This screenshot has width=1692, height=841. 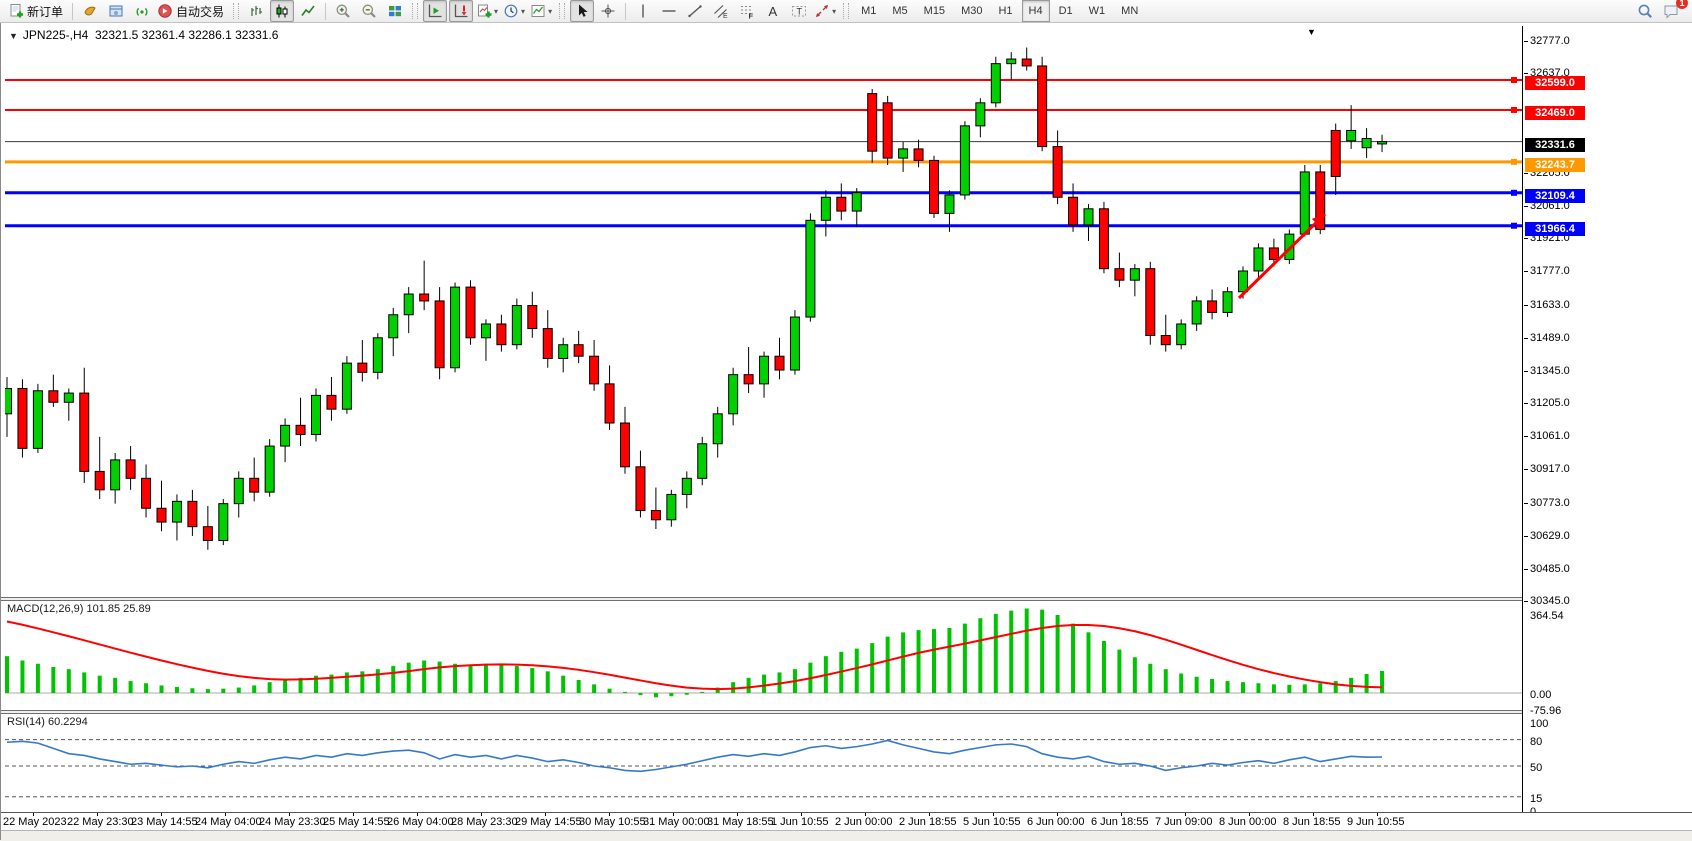 I want to click on rsi-pane, so click(x=763, y=762).